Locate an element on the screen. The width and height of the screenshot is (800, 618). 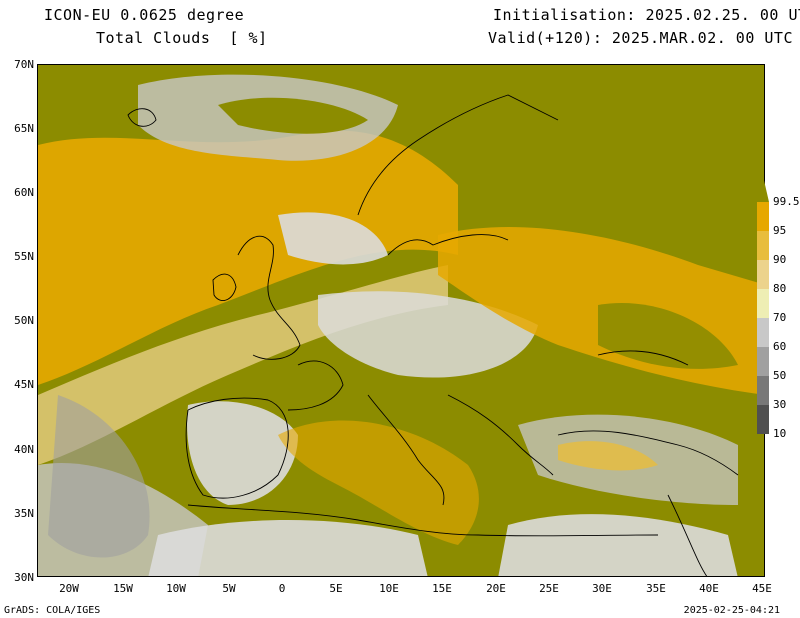
colorbar-label: 30 is located at coordinates (780, 404).